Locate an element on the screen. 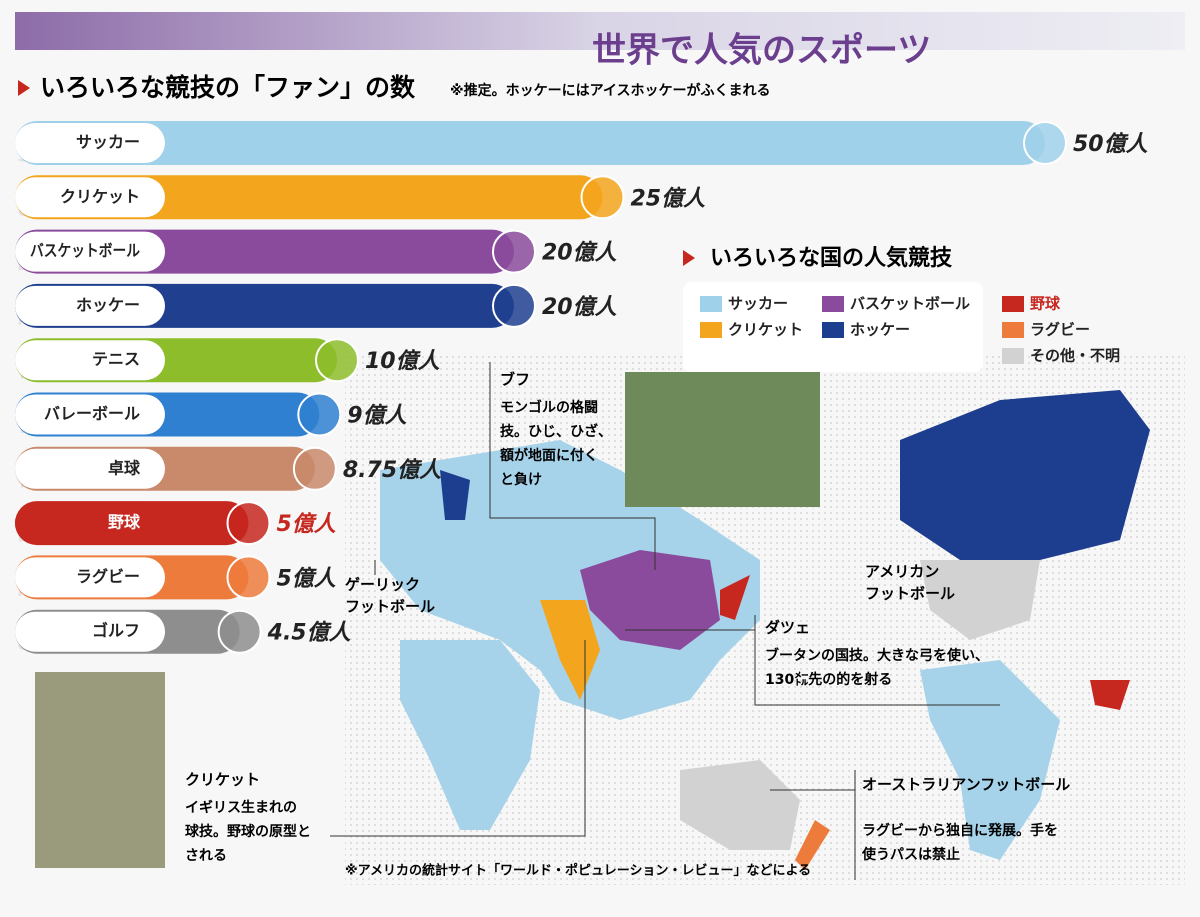 Image resolution: width=1200 pixels, height=917 pixels. callout-title: ダツェ is located at coordinates (787, 628).